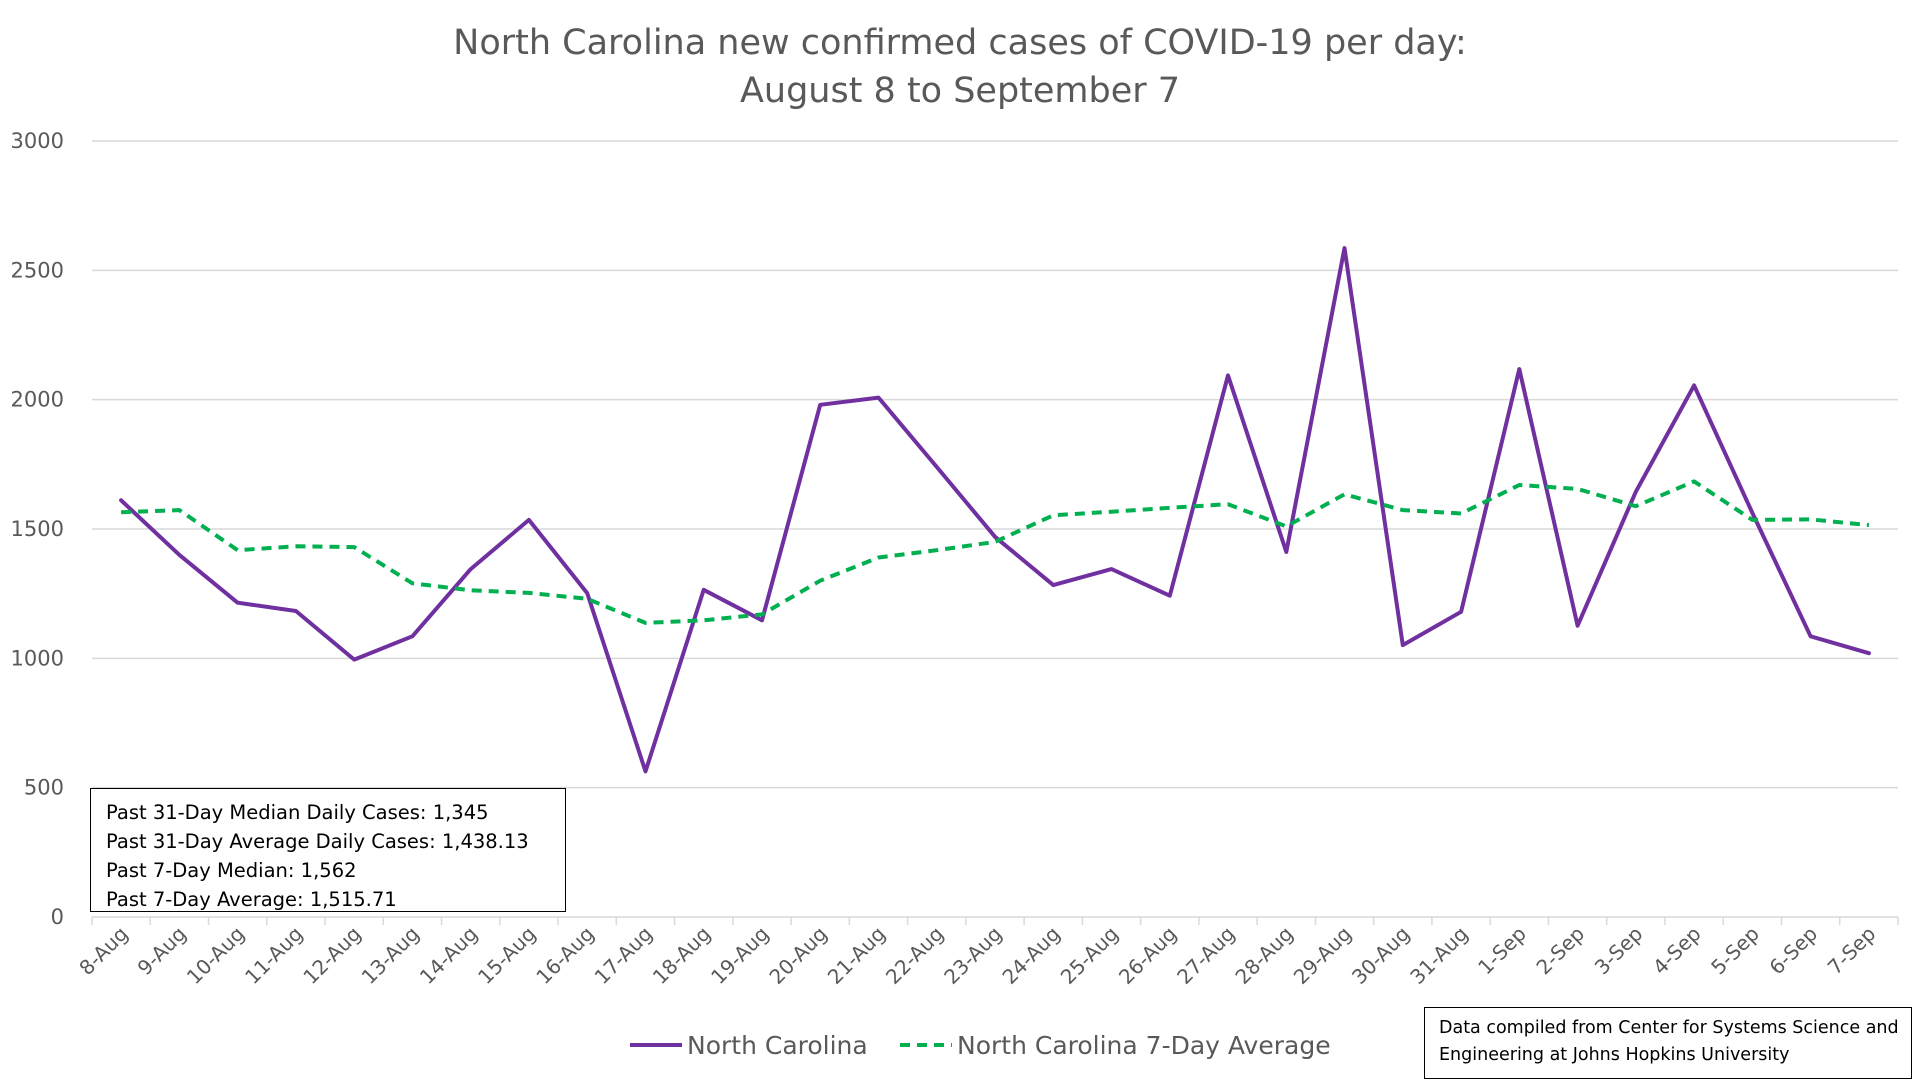 This screenshot has height=1080, width=1920. I want to click on x-tick-label-21-Aug: 21-Aug, so click(856, 955).